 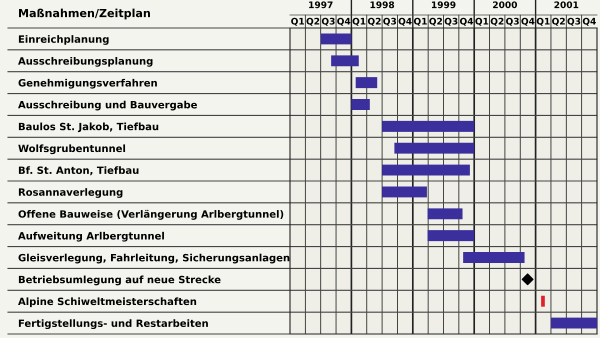 I want to click on y-tick-label: Alpine Schiweltmeisterschaften, so click(x=107, y=302).